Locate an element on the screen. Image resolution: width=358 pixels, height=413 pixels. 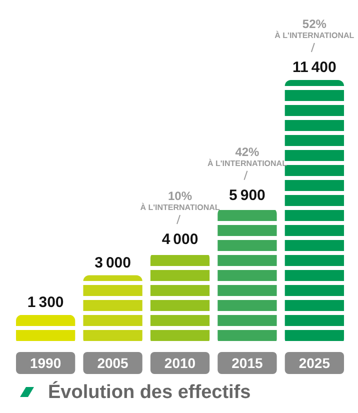
annotation: 42% À L'INTERNATIONAL is located at coordinates (247, 156).